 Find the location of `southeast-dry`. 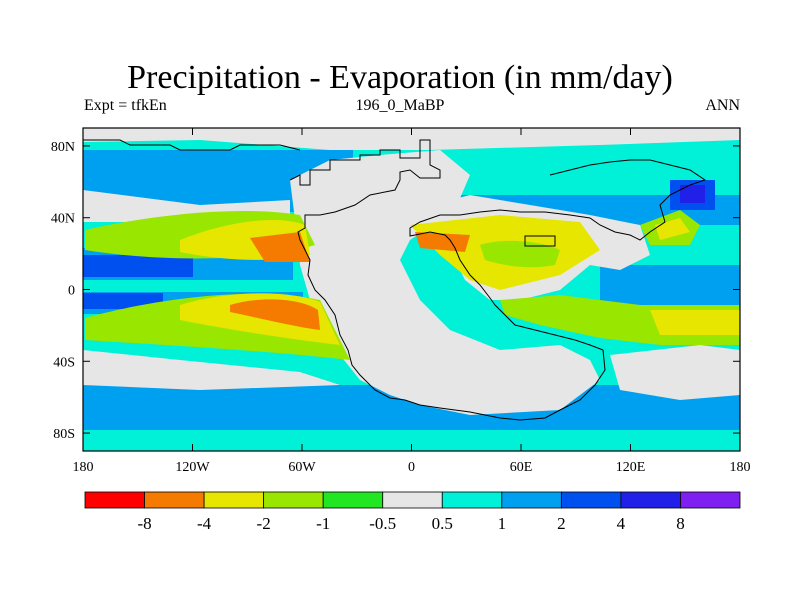

southeast-dry is located at coordinates (675, 372).